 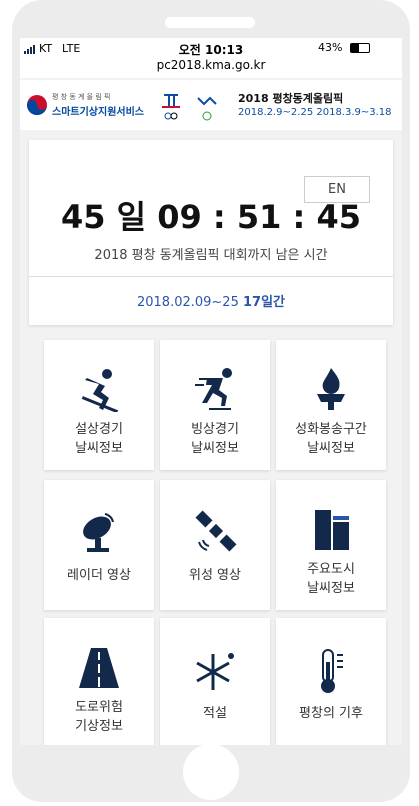 What do you see at coordinates (29, 49) in the screenshot?
I see `signal-icon` at bounding box center [29, 49].